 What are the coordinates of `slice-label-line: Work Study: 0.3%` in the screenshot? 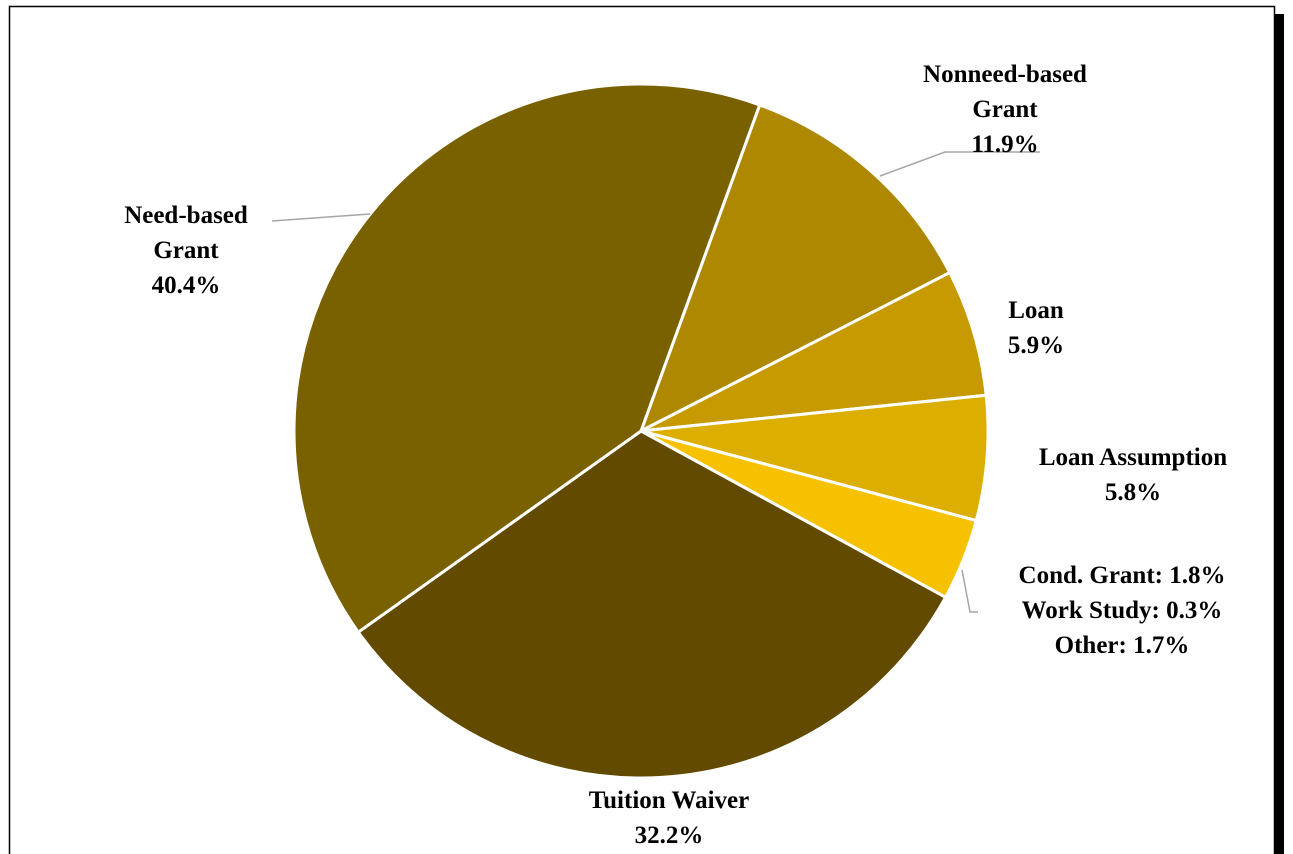 It's located at (1122, 610).